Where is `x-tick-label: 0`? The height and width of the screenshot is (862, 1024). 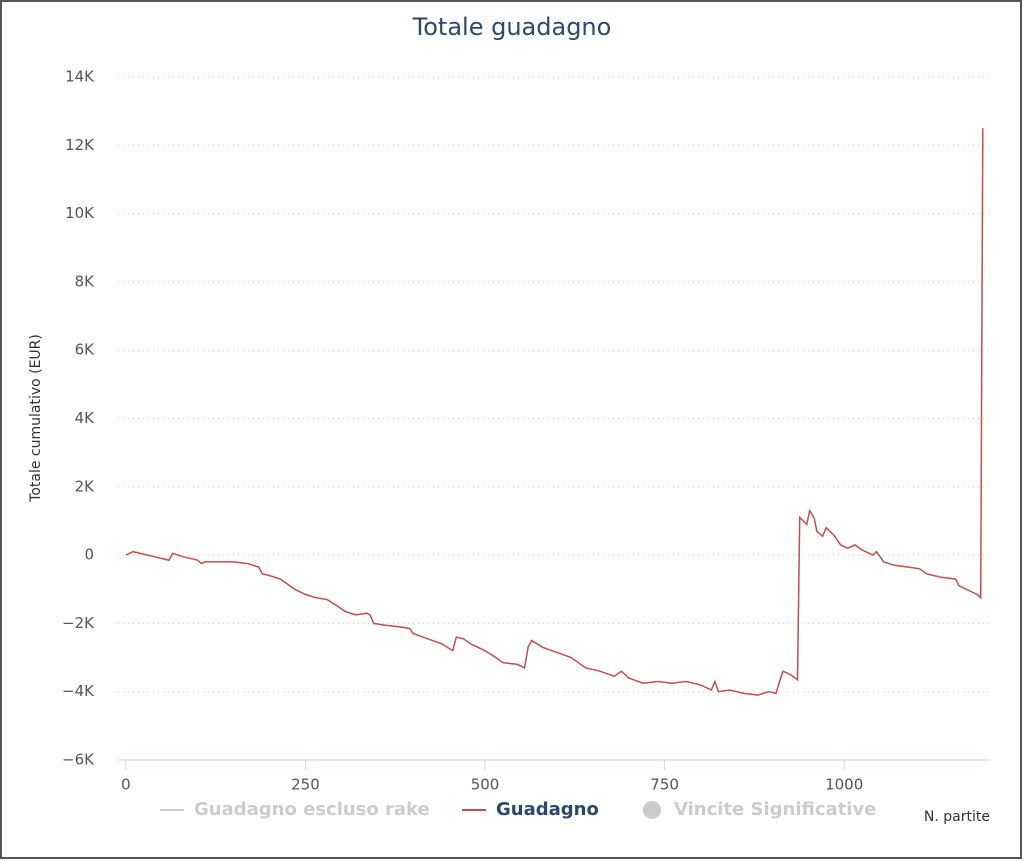 x-tick-label: 0 is located at coordinates (126, 785).